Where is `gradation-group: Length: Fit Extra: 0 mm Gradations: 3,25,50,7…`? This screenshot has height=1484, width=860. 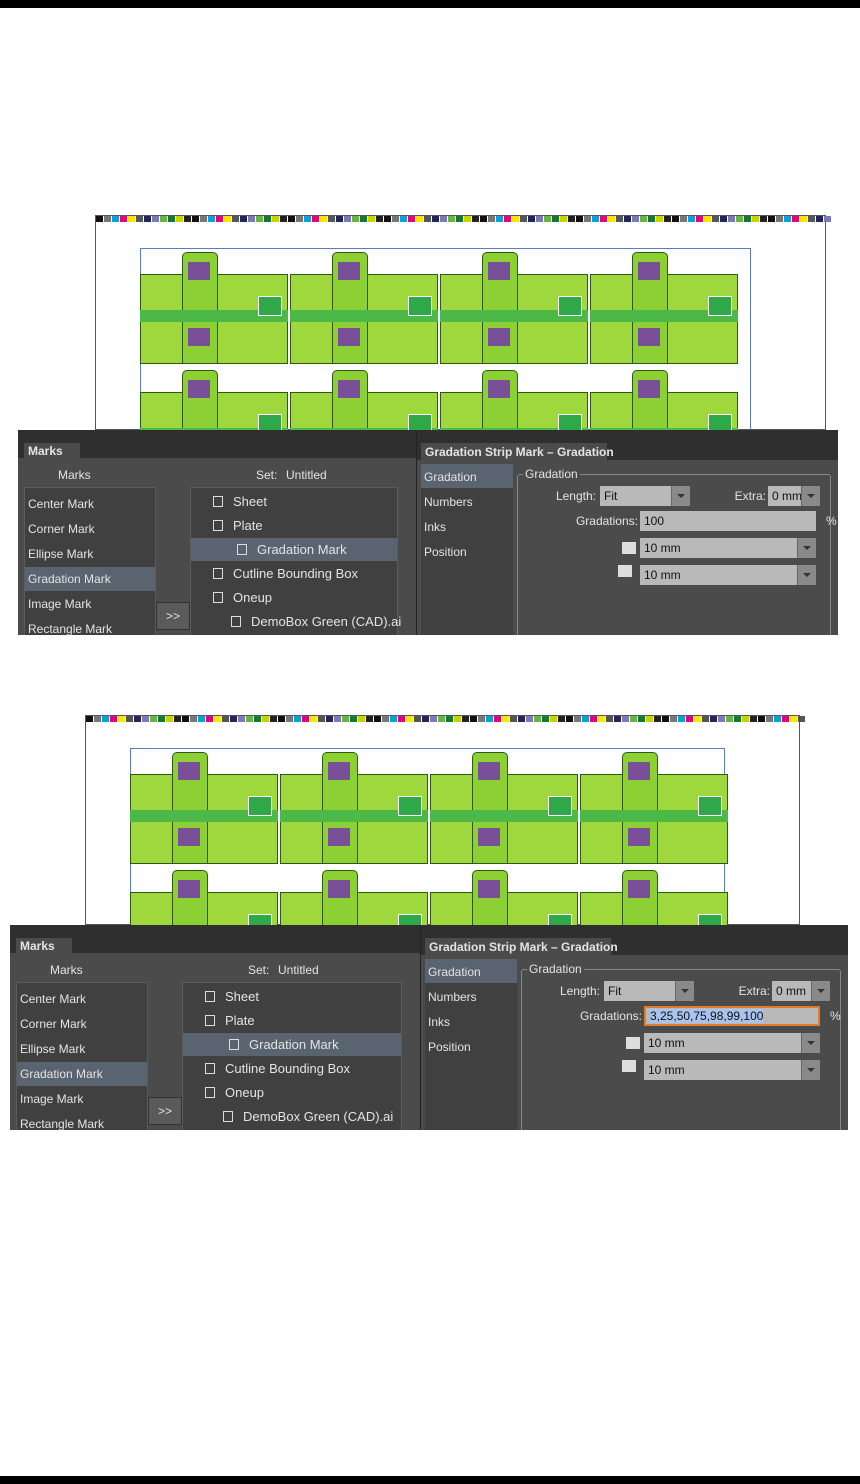
gradation-group: Length: Fit Extra: 0 mm Gradations: 3,25,50,7… is located at coordinates (681, 1049).